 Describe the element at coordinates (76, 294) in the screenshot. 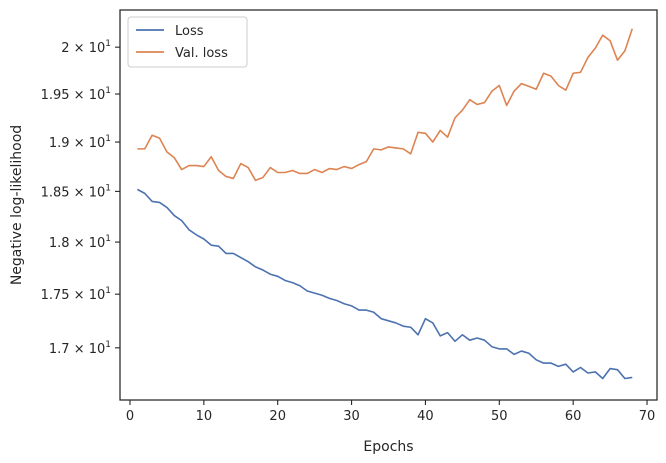

I see `y-tick-label: 1.75 × 10¹` at that location.